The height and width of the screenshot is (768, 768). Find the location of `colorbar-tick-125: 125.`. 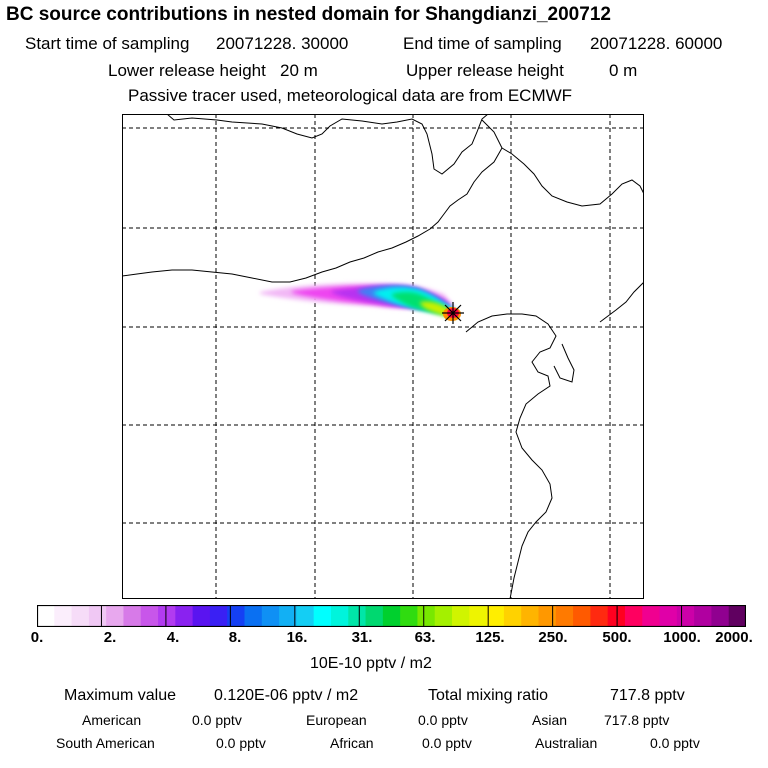

colorbar-tick-125: 125. is located at coordinates (490, 637).